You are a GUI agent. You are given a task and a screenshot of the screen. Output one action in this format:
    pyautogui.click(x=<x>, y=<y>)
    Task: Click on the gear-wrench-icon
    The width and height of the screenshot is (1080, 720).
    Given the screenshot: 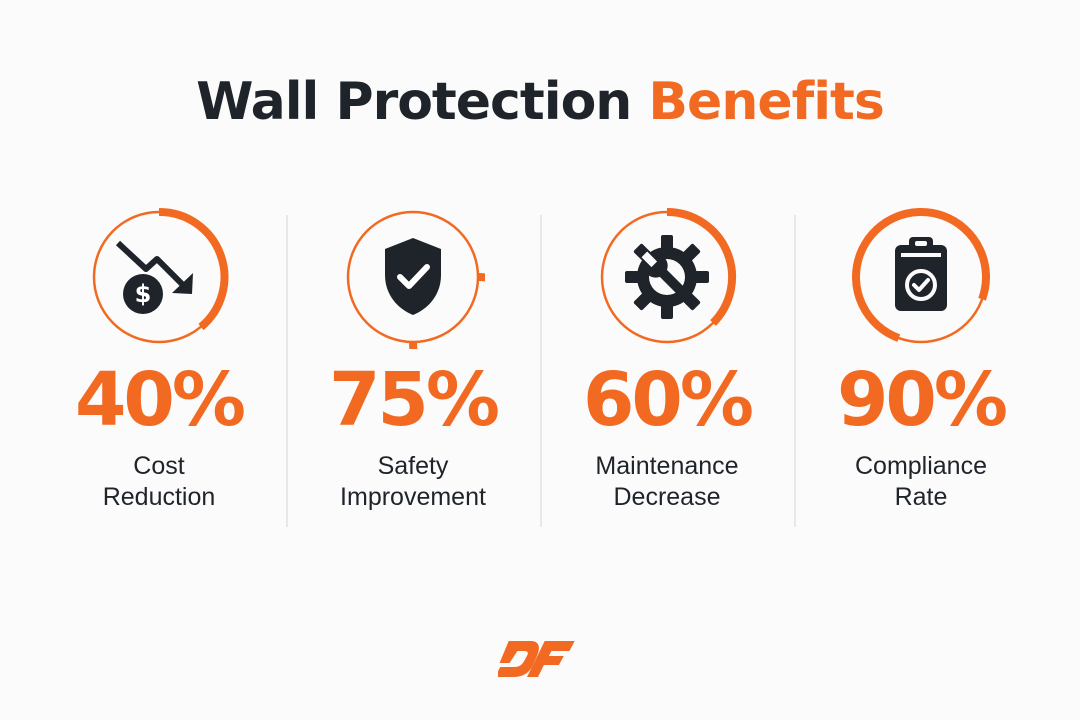 What is the action you would take?
    pyautogui.click(x=668, y=276)
    